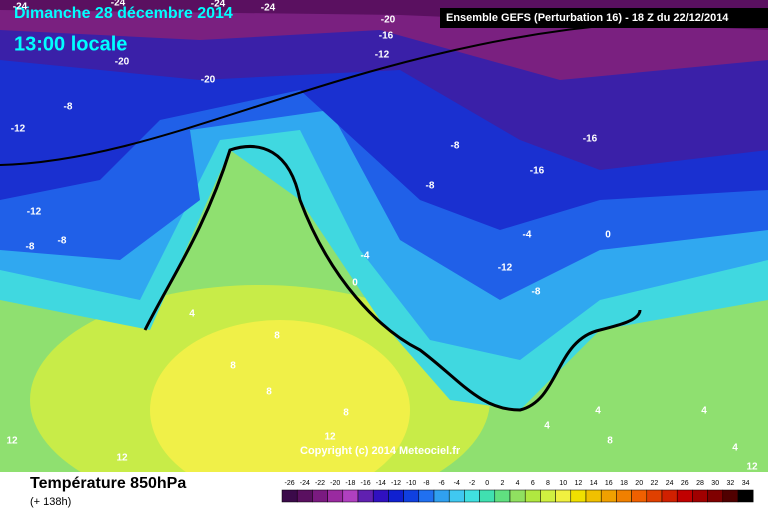 This screenshot has width=768, height=512. What do you see at coordinates (518, 483) in the screenshot?
I see `colorbar-label: 4` at bounding box center [518, 483].